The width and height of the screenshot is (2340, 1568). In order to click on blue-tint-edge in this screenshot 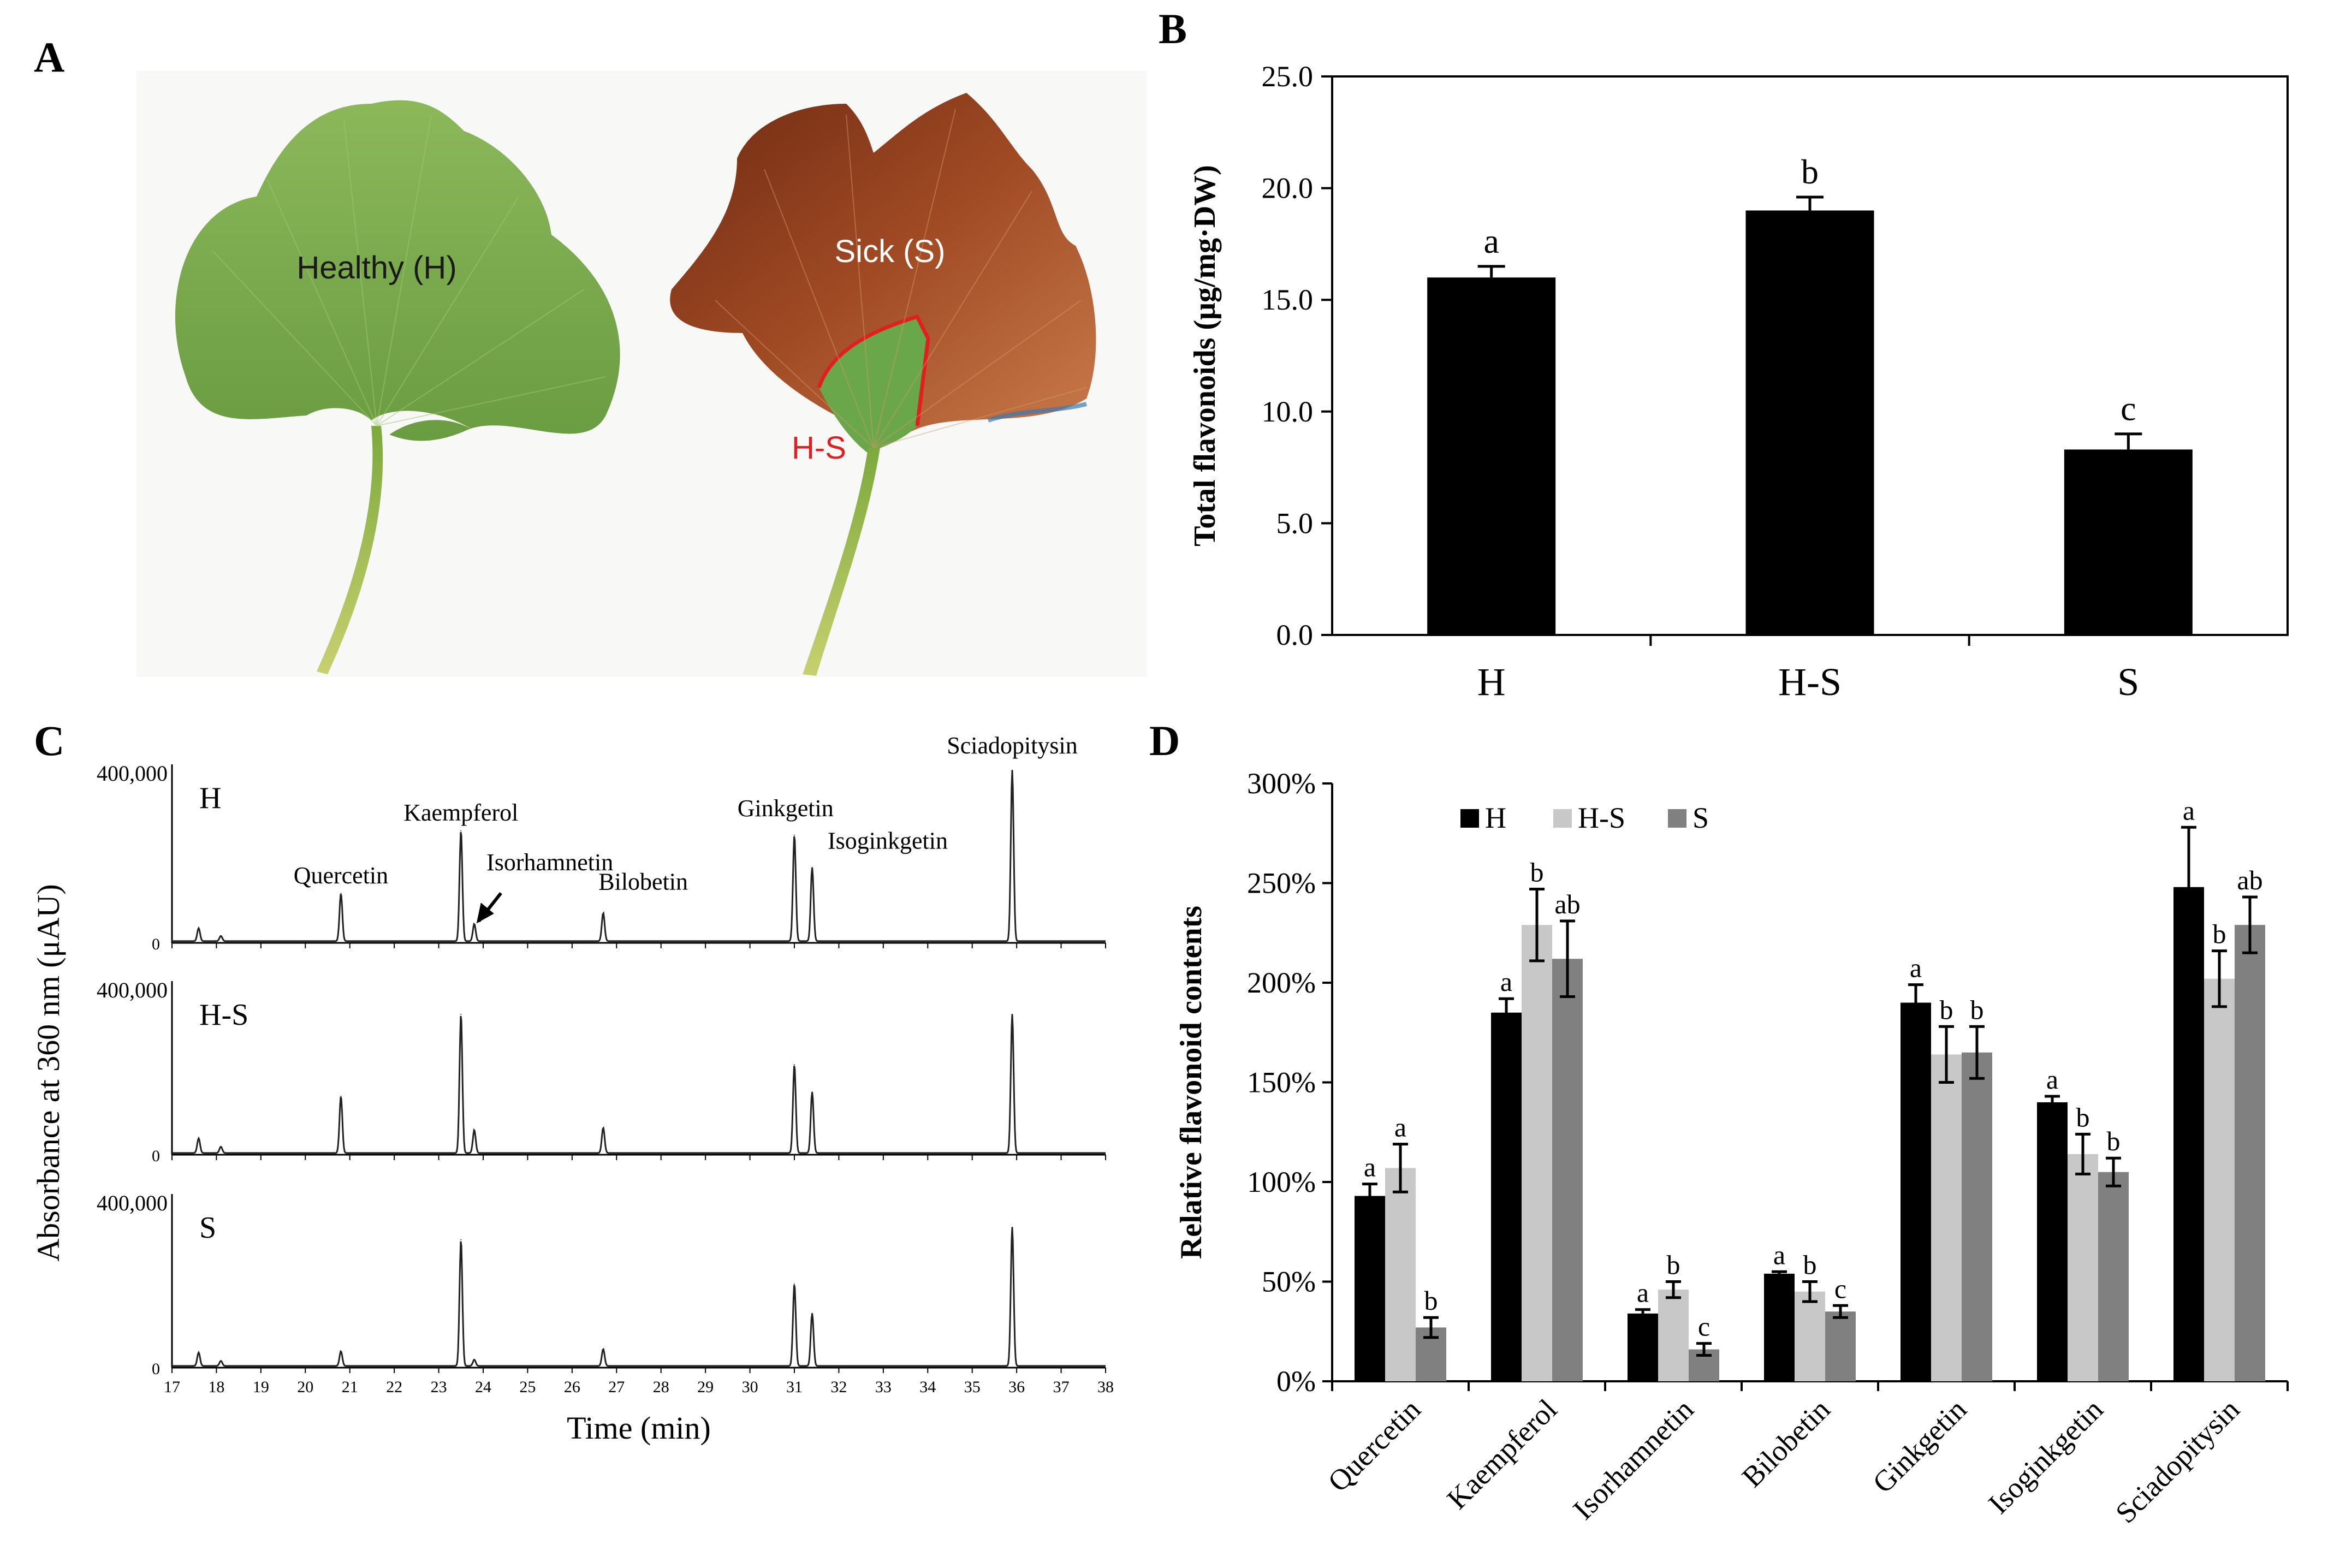, I will do `click(1037, 412)`.